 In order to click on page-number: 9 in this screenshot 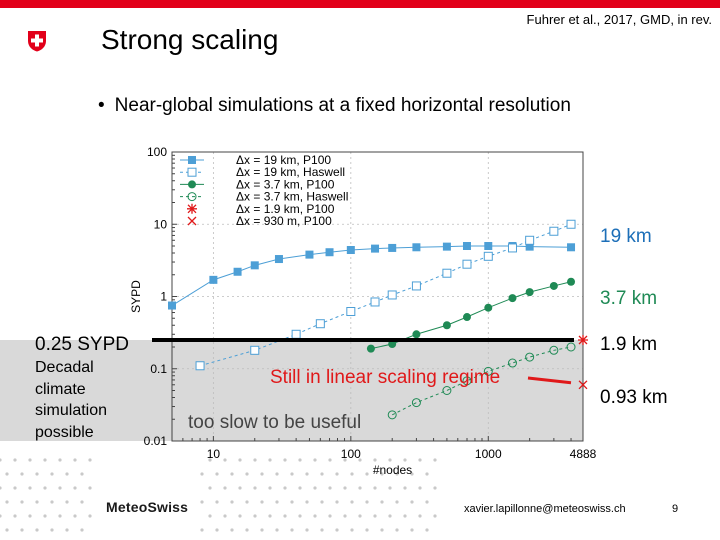, I will do `click(675, 509)`.